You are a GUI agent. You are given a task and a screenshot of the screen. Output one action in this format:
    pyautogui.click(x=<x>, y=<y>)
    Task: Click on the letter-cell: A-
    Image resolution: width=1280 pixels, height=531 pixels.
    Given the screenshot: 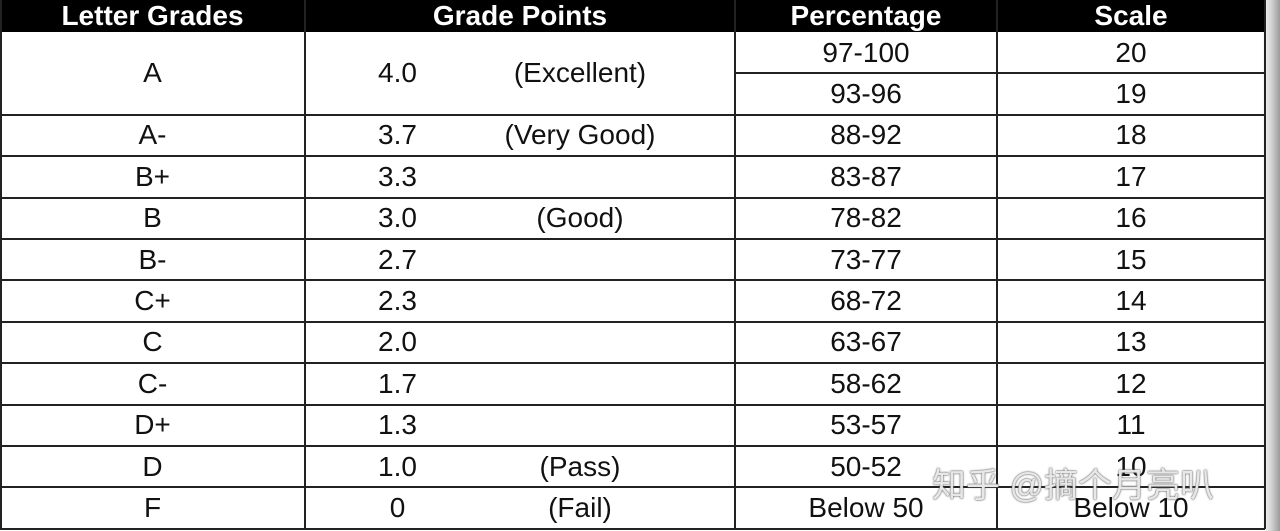 What is the action you would take?
    pyautogui.click(x=152, y=135)
    